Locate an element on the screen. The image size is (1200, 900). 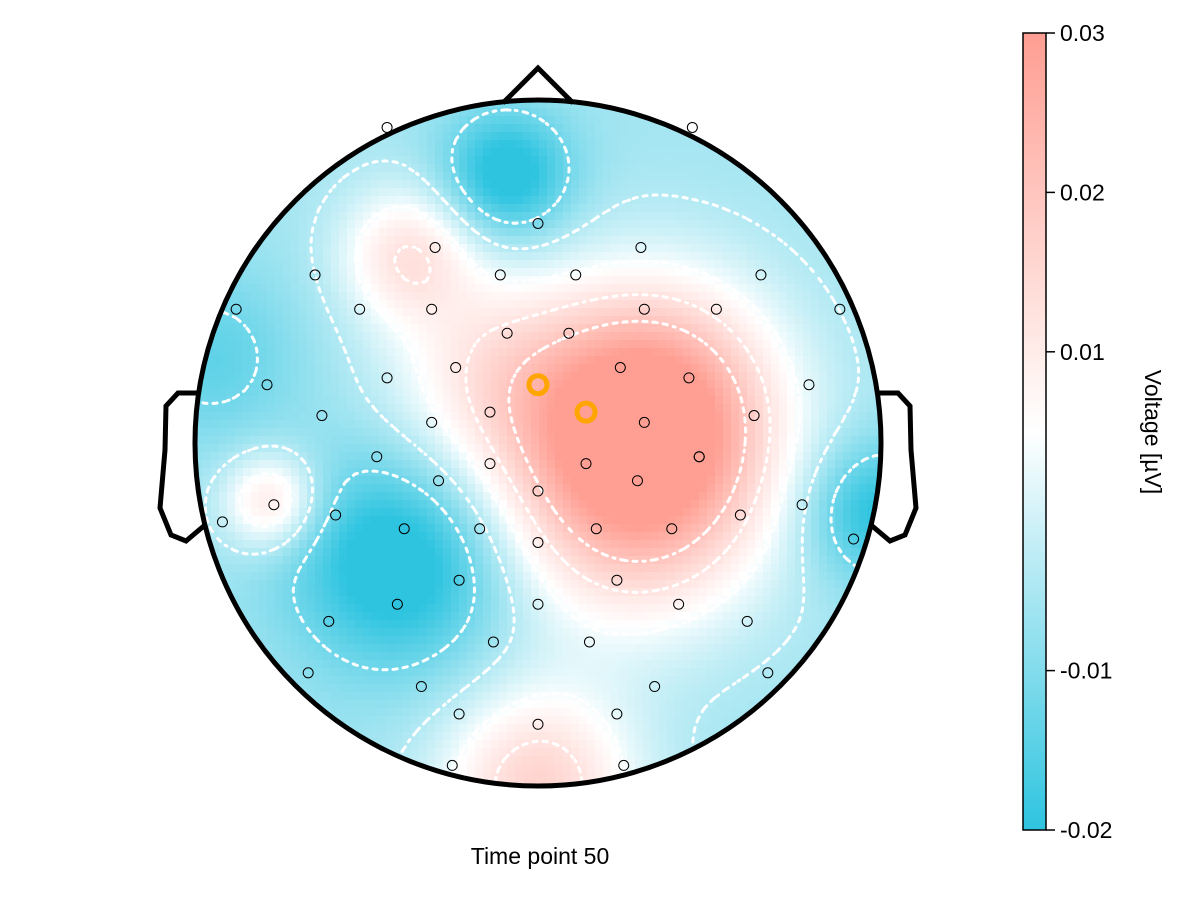
colorbar-gradient is located at coordinates (1034, 431).